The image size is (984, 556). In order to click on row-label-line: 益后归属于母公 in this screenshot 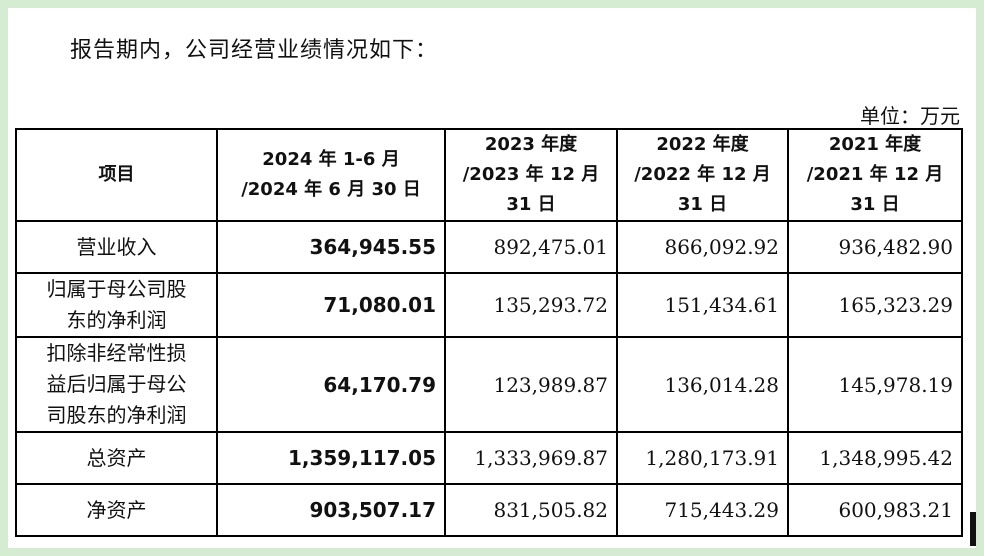, I will do `click(116, 384)`.